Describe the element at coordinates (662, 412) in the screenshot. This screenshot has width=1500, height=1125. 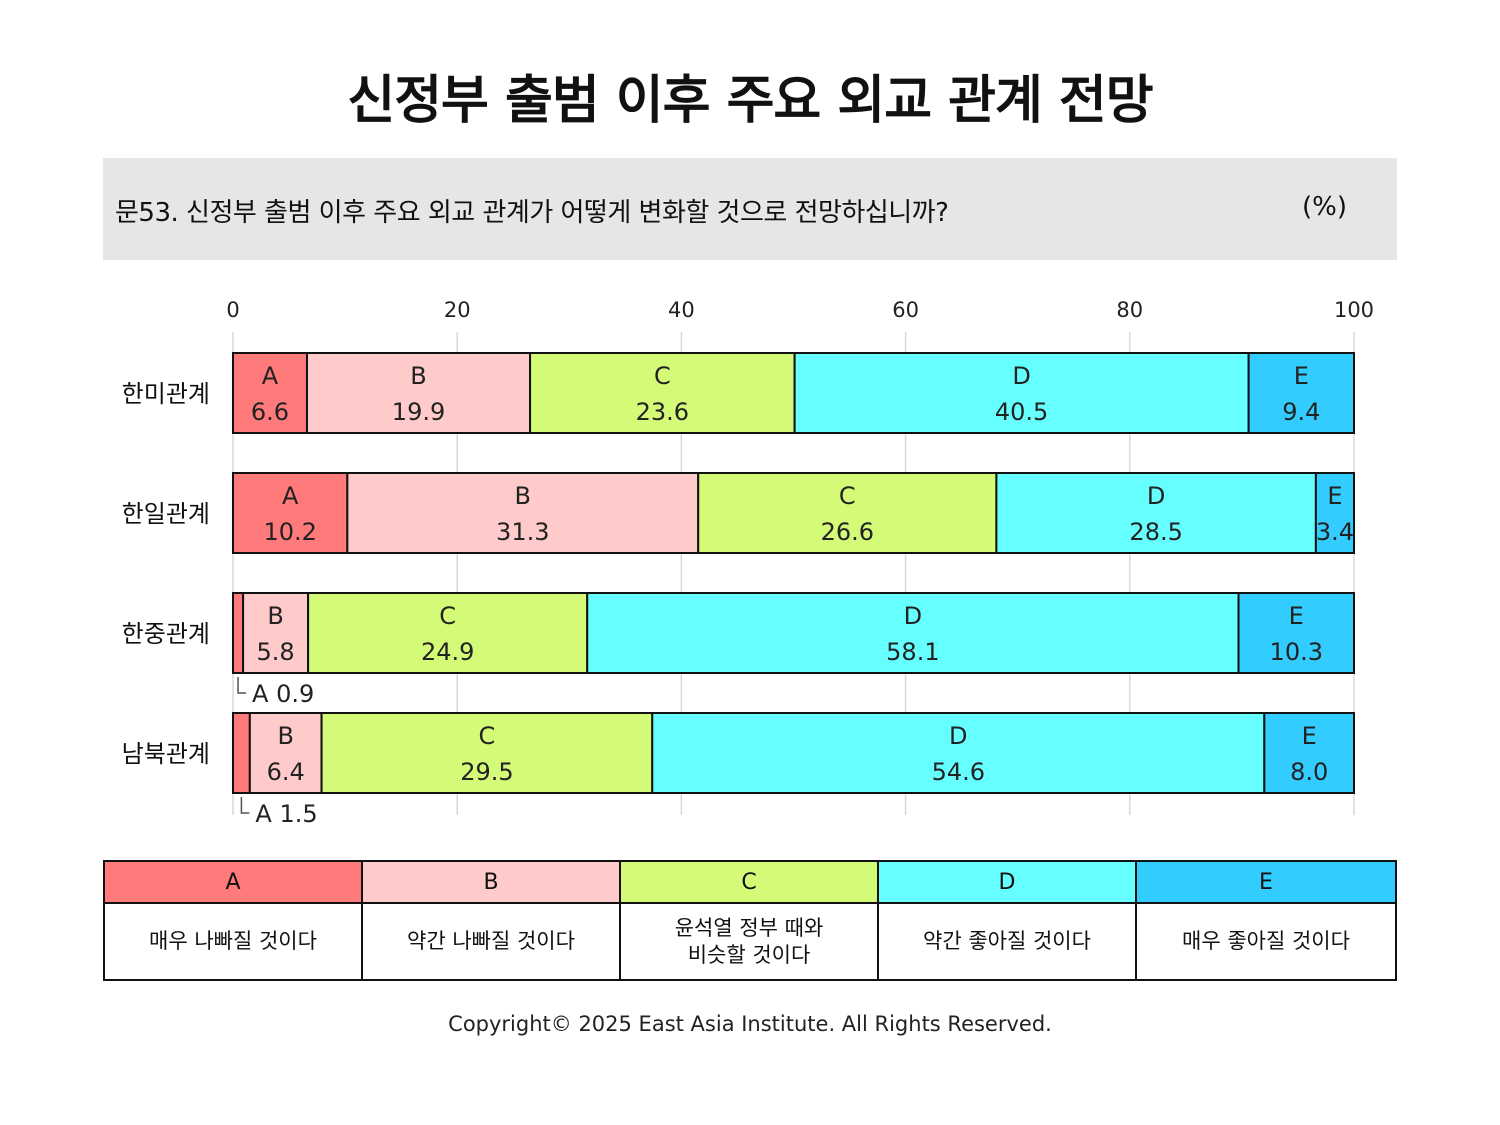
I see `segment-value-label: 23.6` at that location.